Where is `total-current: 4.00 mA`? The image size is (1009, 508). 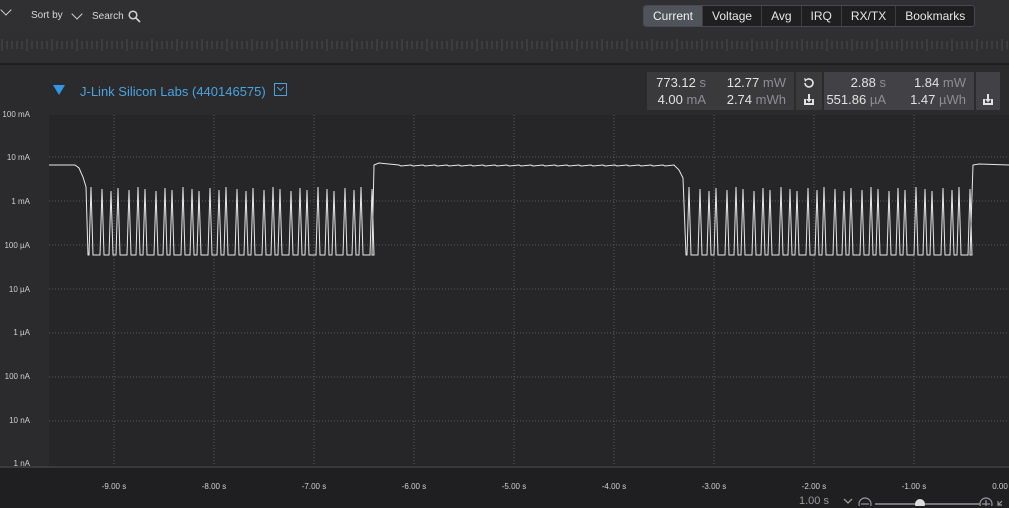 total-current: 4.00 mA is located at coordinates (681, 99).